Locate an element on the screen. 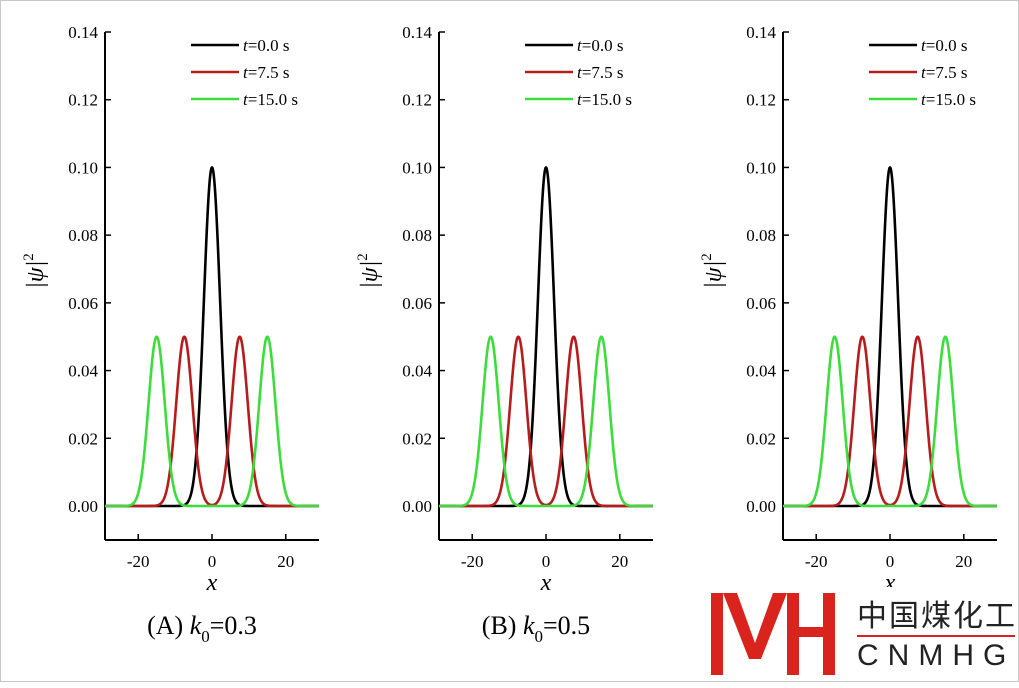 This screenshot has width=1019, height=688. panel-caption: (A) k0=0.3 is located at coordinates (202, 628).